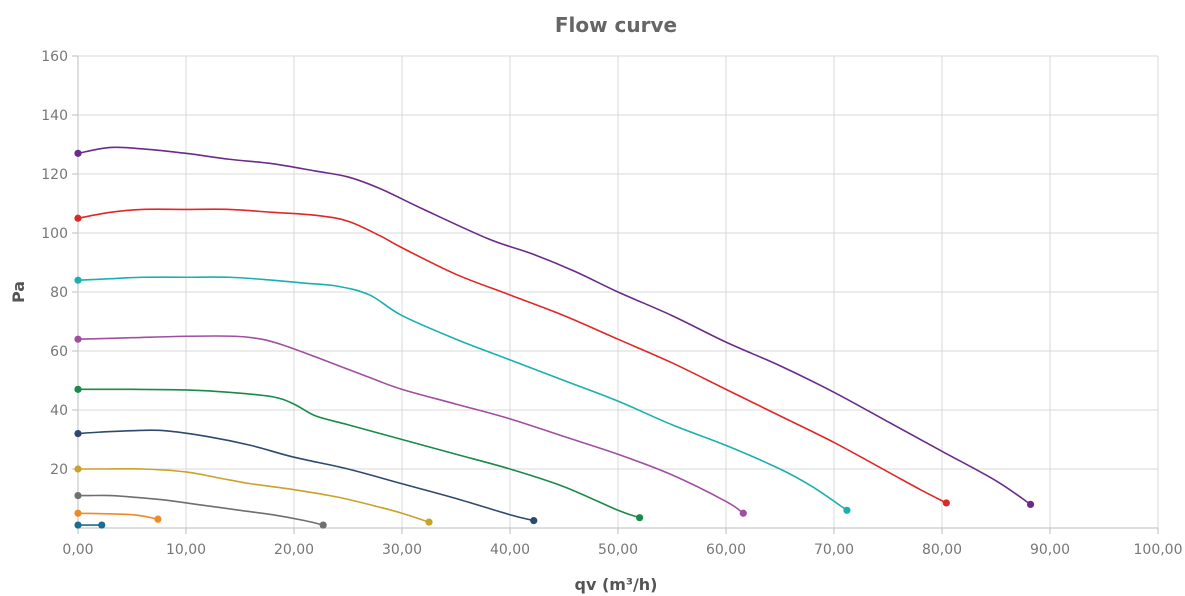 The height and width of the screenshot is (596, 1185). I want to click on y-tick-label: 160, so click(54, 57).